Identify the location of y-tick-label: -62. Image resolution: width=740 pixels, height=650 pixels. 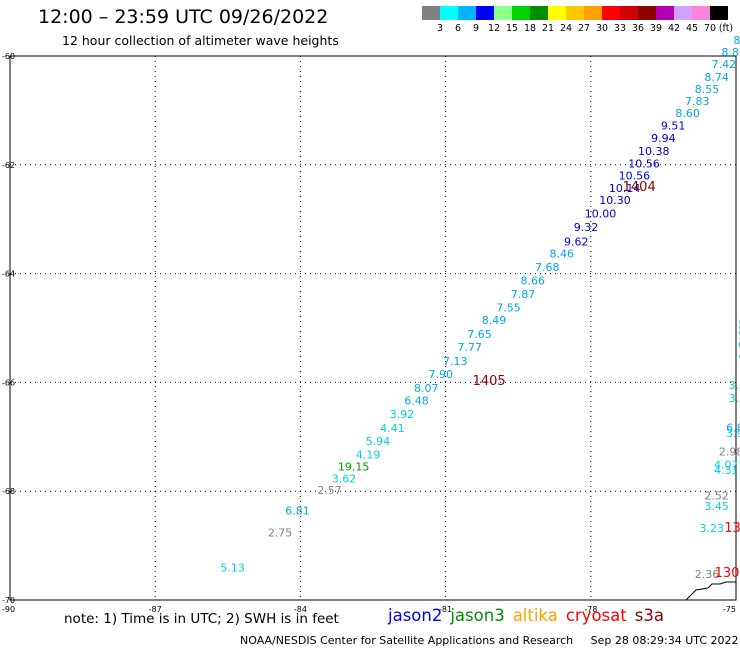
(8, 165).